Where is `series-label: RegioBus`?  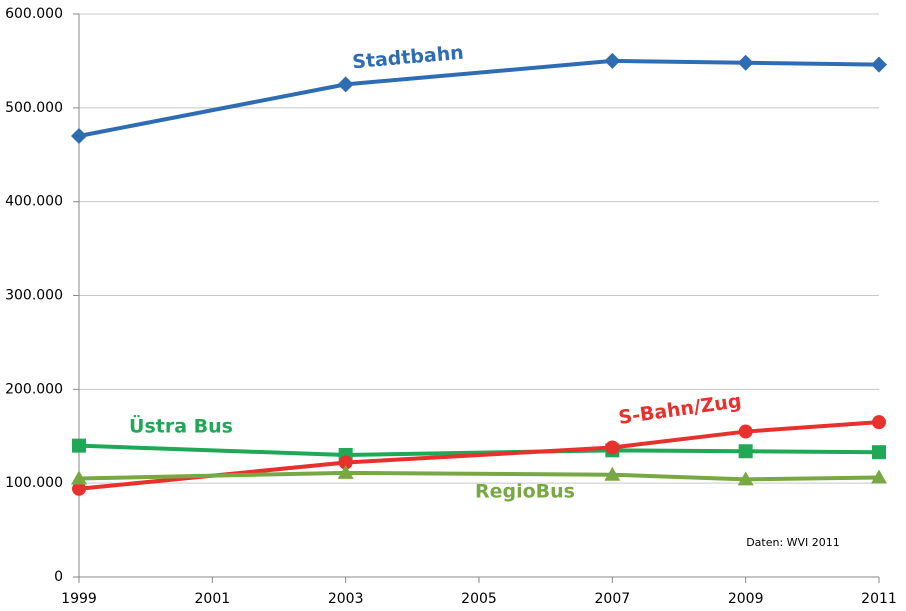
series-label: RegioBus is located at coordinates (525, 492).